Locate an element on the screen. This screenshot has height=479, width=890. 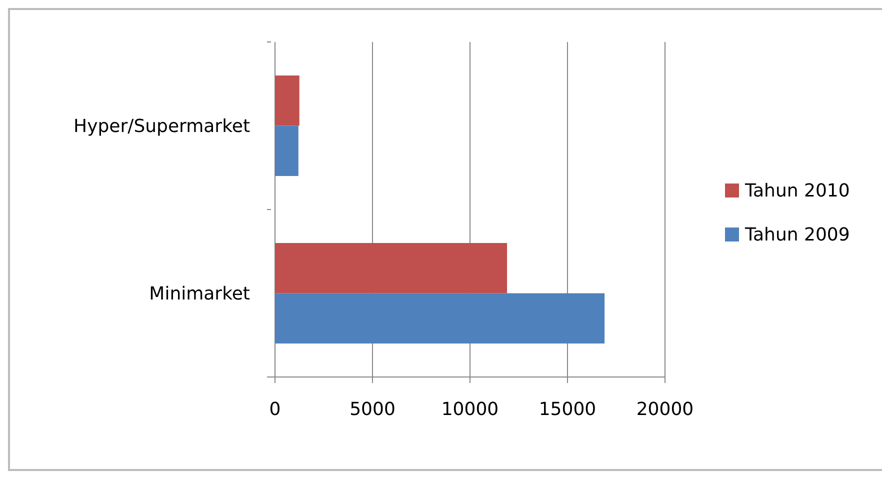
y-tick-label: Minimarket is located at coordinates (199, 293).